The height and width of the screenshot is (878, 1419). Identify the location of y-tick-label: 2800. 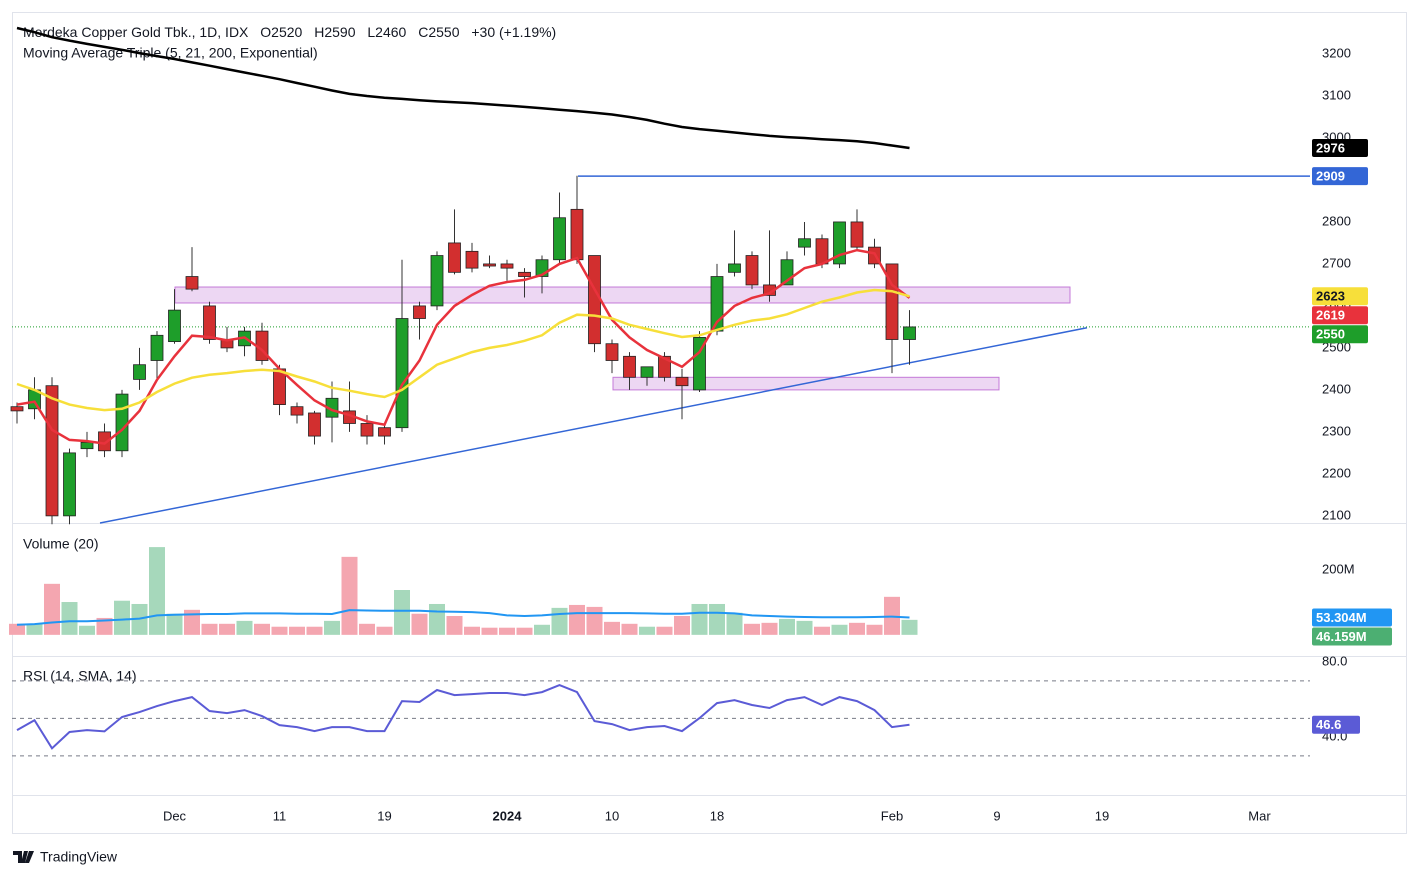
(1336, 220).